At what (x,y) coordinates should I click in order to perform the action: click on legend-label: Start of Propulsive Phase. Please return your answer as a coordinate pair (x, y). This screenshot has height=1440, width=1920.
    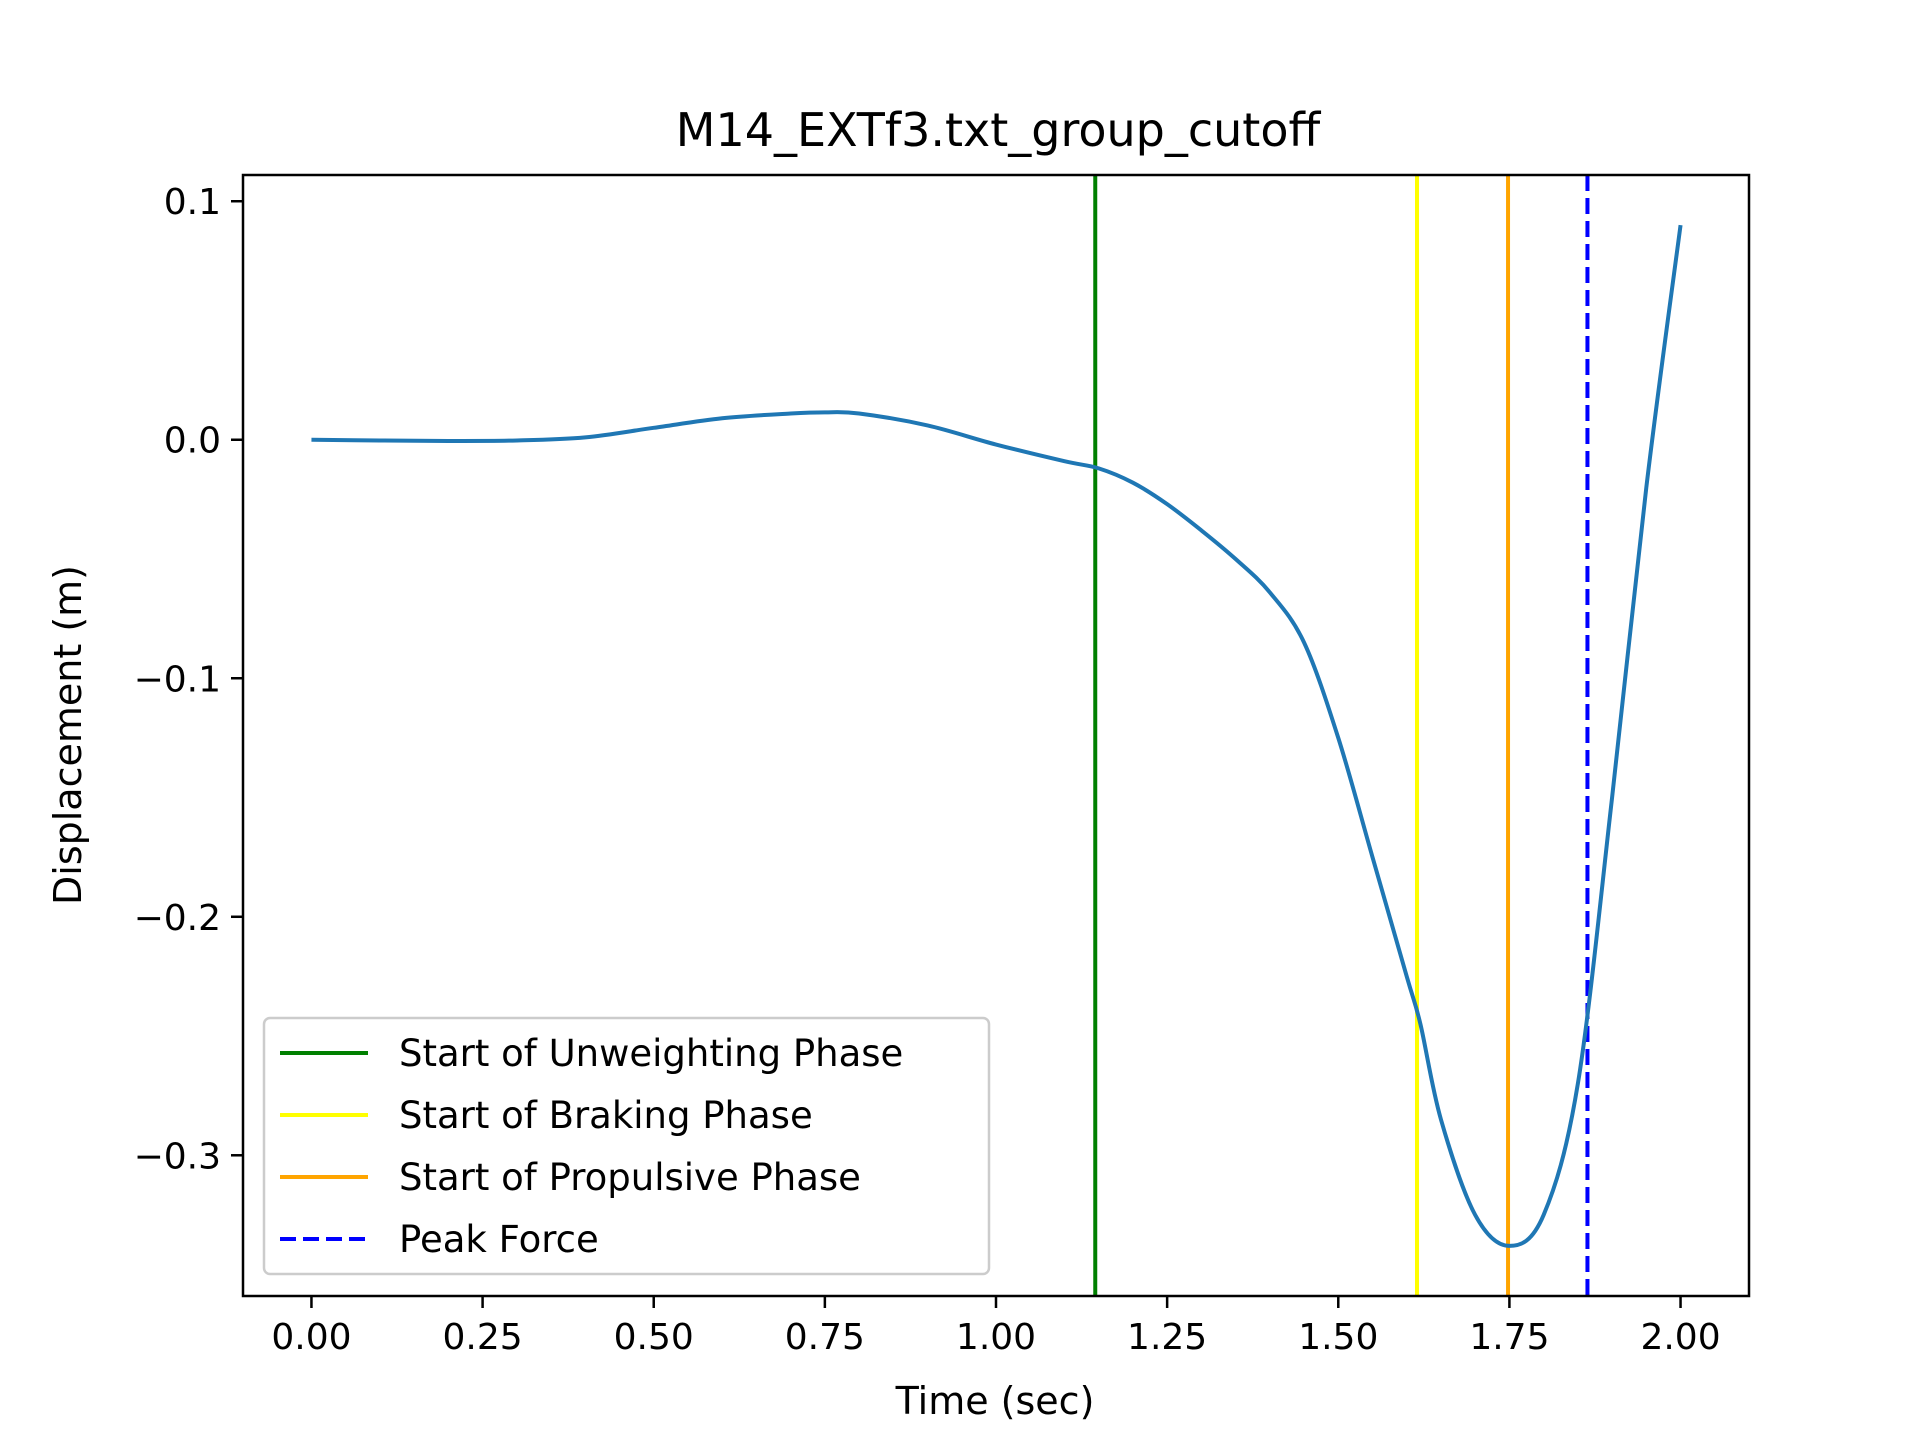
    Looking at the image, I should click on (630, 1177).